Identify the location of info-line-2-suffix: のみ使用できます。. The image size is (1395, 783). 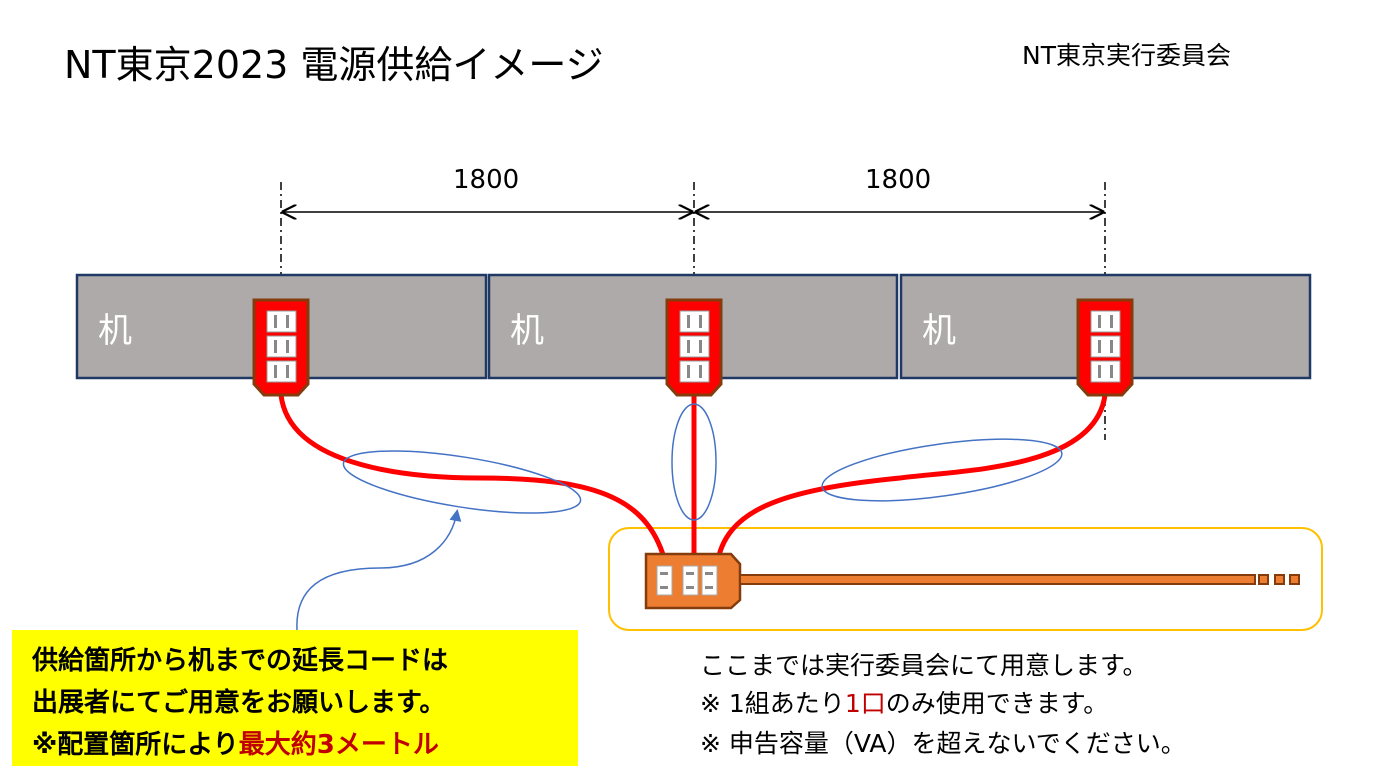
(997, 703).